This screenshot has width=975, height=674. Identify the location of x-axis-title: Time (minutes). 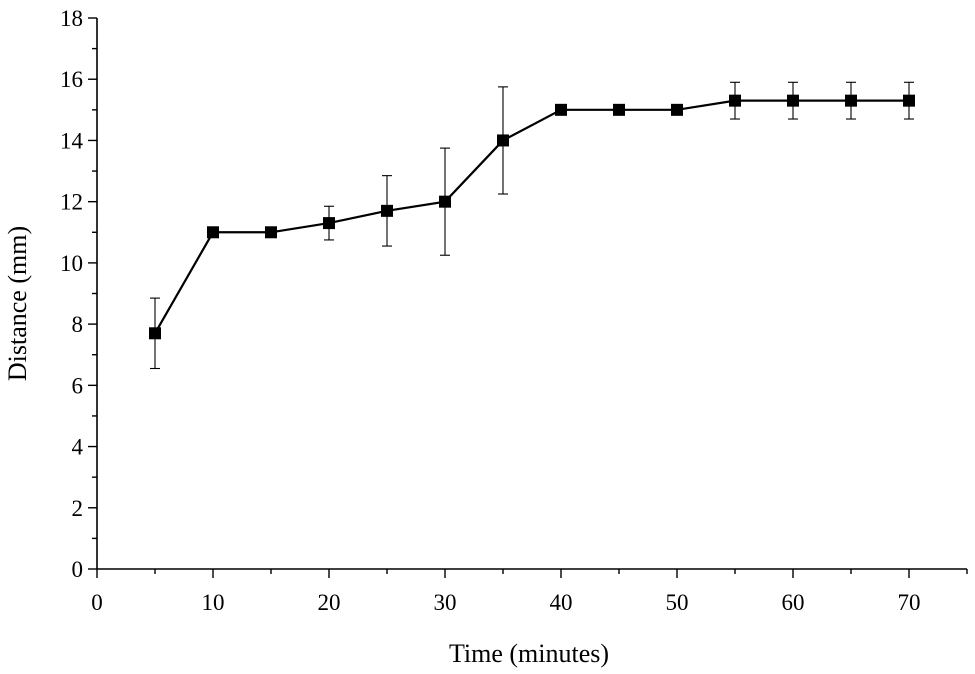
(529, 653).